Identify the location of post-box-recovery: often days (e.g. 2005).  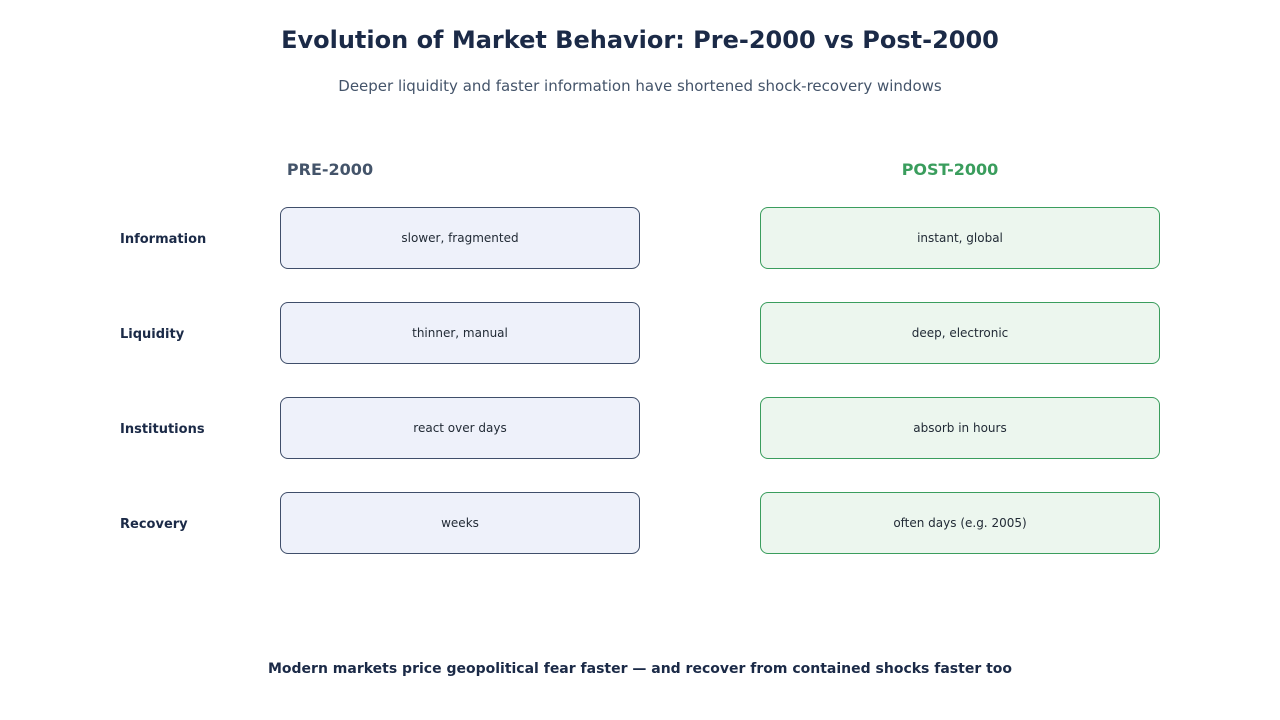
(960, 523).